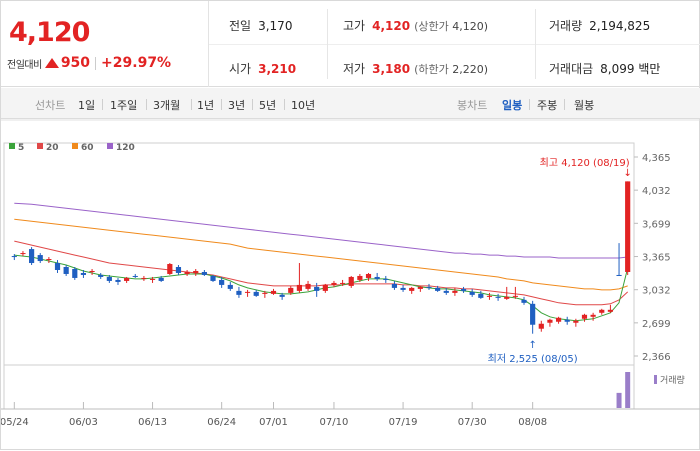  Describe the element at coordinates (451, 69) in the screenshot. I see `stat-sub: (하한가 2,220)` at that location.